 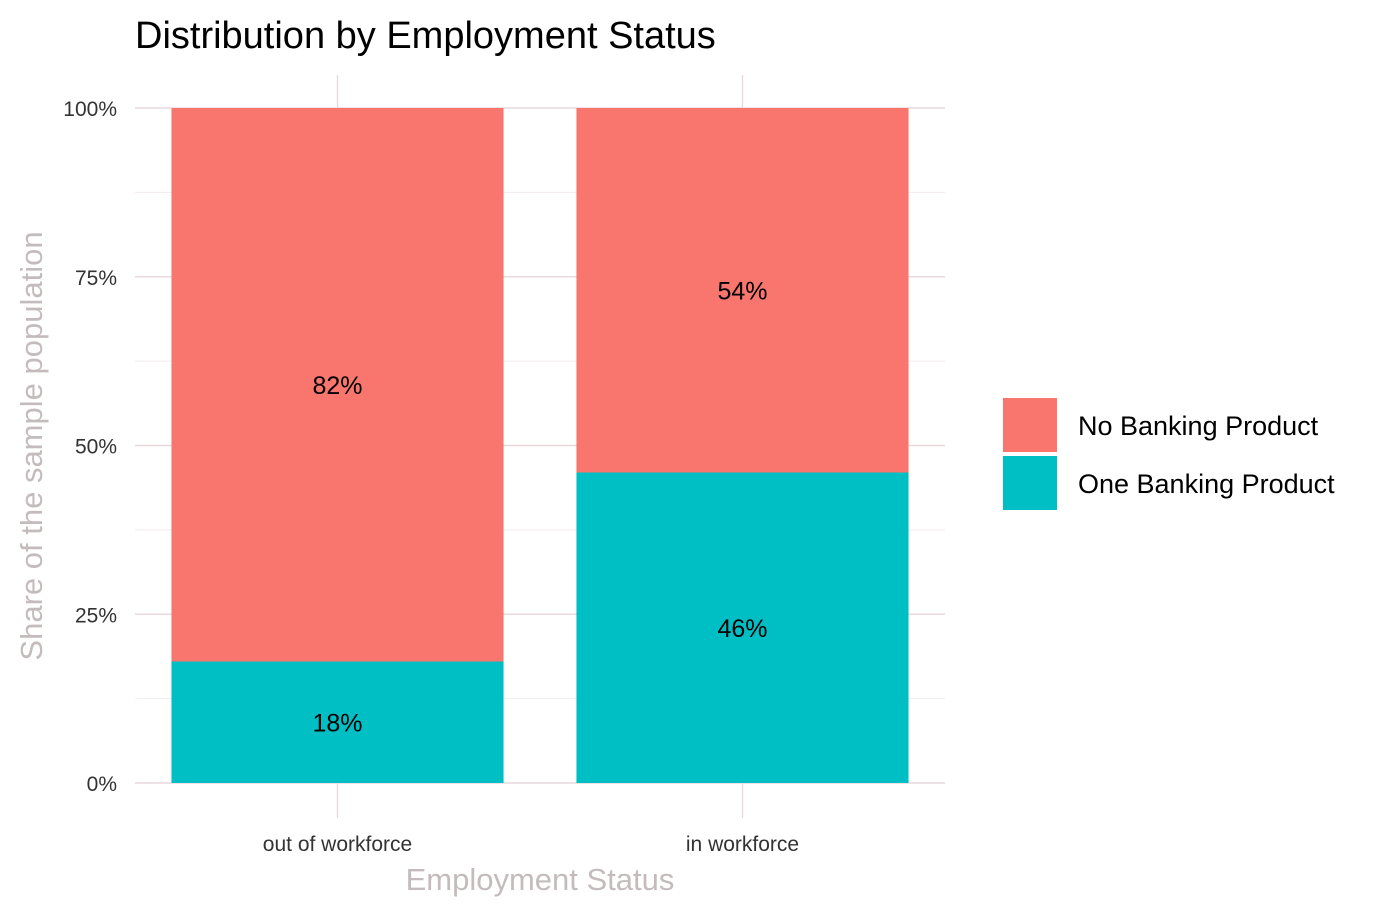 What do you see at coordinates (96, 278) in the screenshot?
I see `y-tick-label: 75%` at bounding box center [96, 278].